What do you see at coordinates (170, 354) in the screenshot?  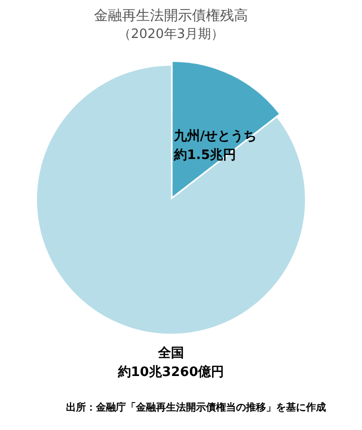 I see `slice-label: 全国` at bounding box center [170, 354].